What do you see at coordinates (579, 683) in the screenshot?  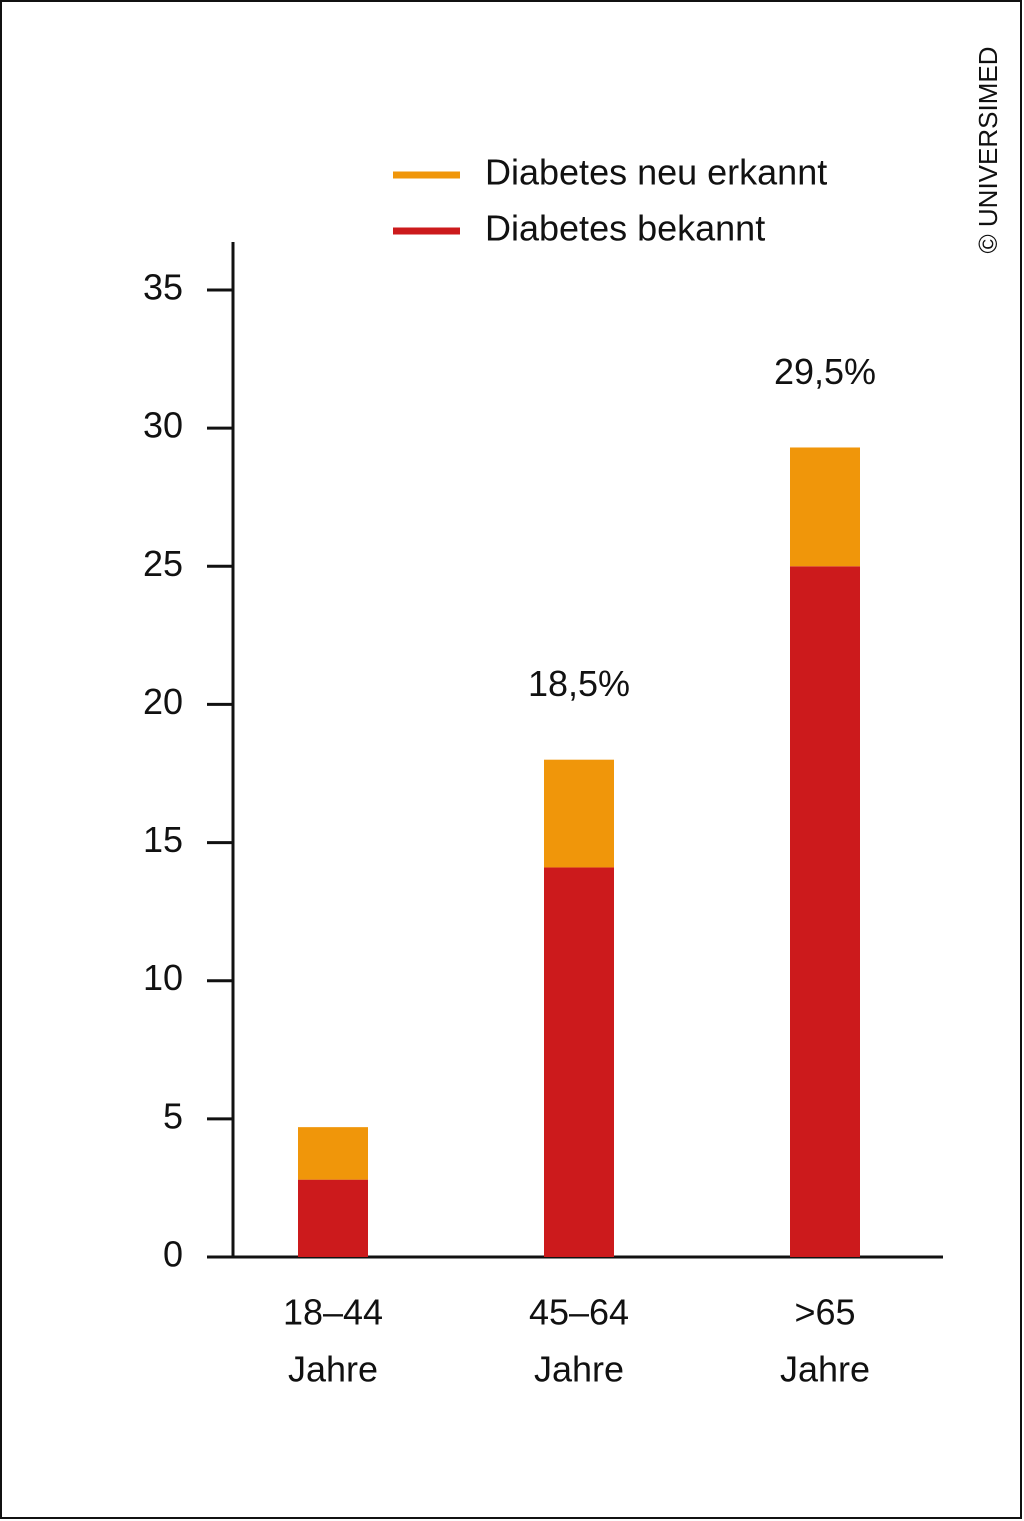 I see `total-label: 18,5%` at bounding box center [579, 683].